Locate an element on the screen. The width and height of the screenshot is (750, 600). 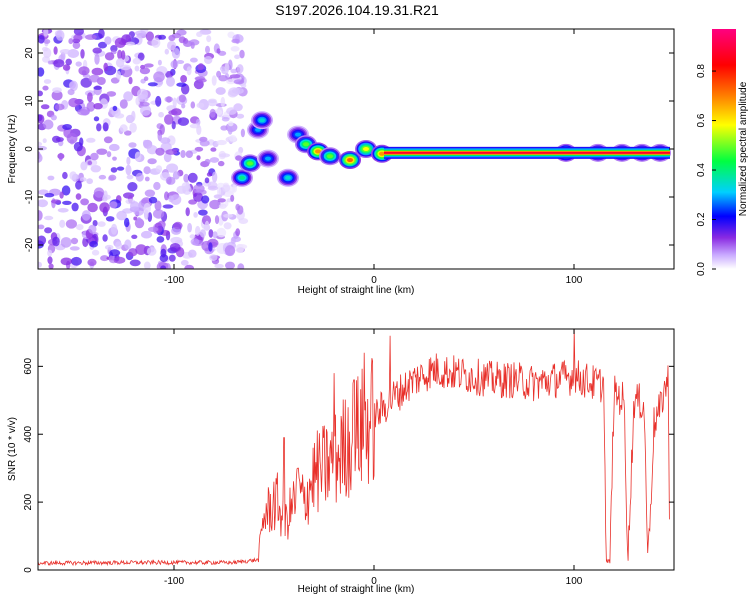
x-tick-label: -100 is located at coordinates (174, 280).